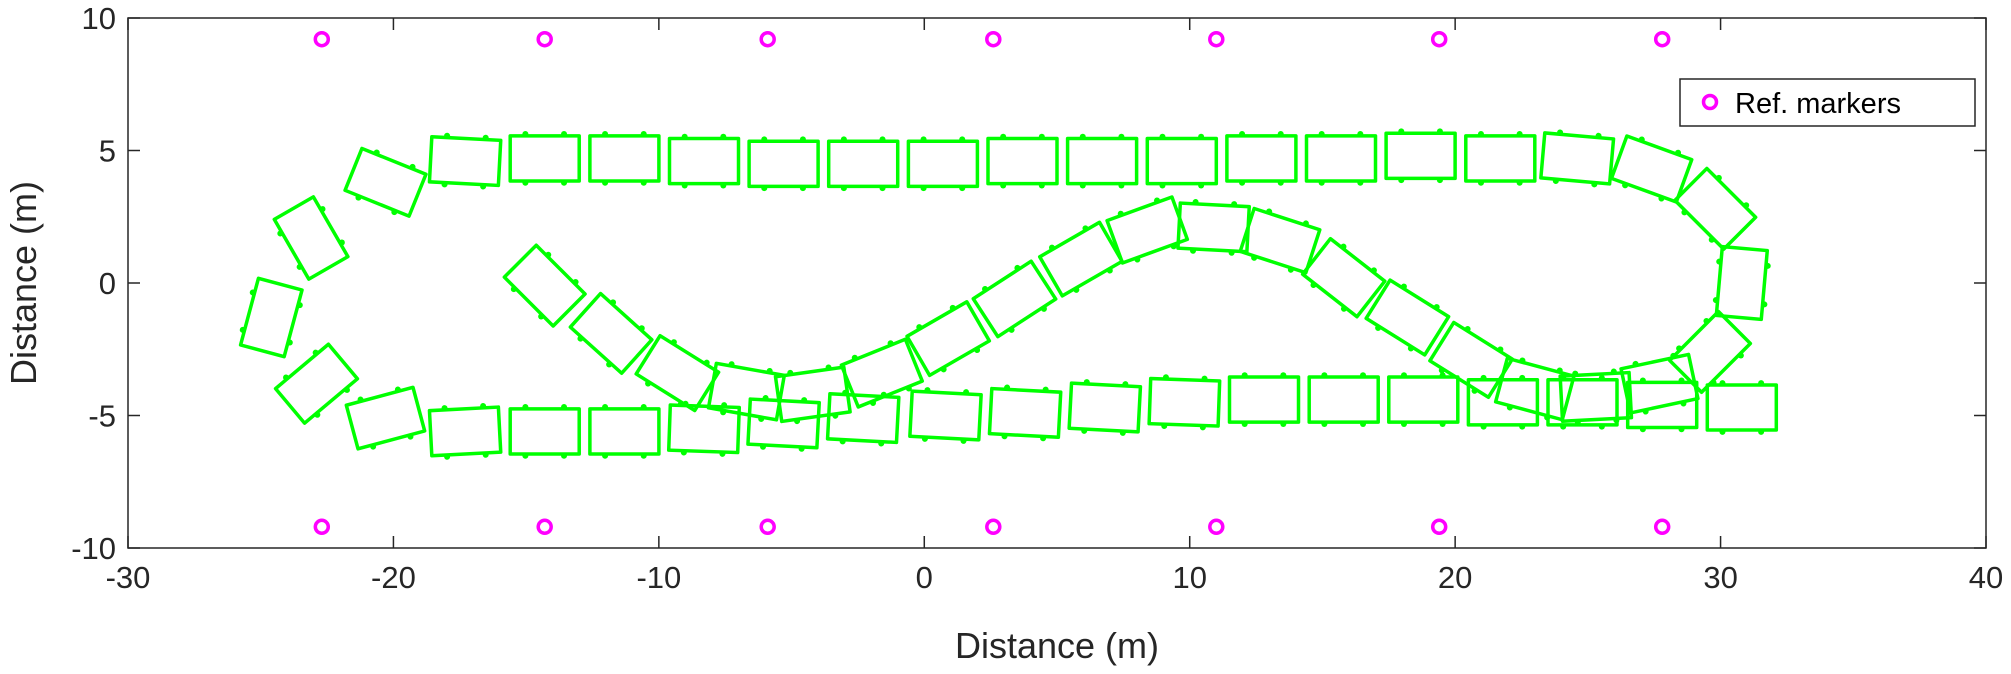 Image resolution: width=2011 pixels, height=674 pixels. Describe the element at coordinates (93, 548) in the screenshot. I see `y-tick-label: -10` at that location.